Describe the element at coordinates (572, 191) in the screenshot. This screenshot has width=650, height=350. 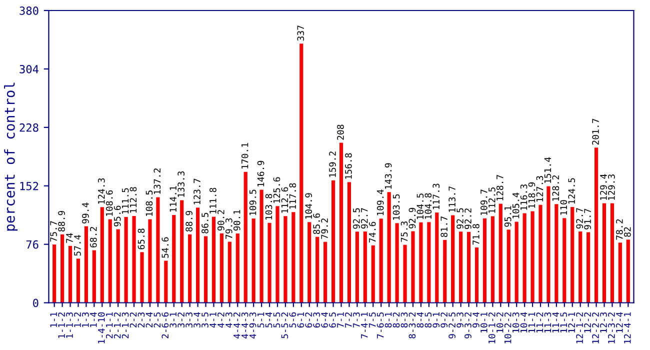
I see `data-label: 124.5` at that location.